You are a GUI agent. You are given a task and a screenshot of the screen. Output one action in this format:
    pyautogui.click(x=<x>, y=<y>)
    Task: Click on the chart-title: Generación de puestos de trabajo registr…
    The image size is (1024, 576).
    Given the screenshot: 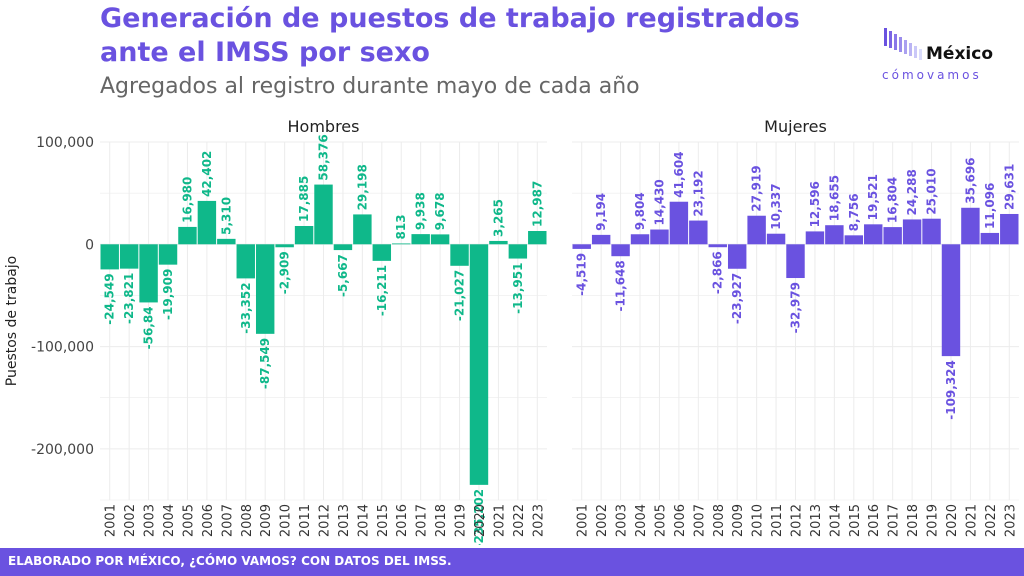 What is the action you would take?
    pyautogui.click(x=450, y=35)
    